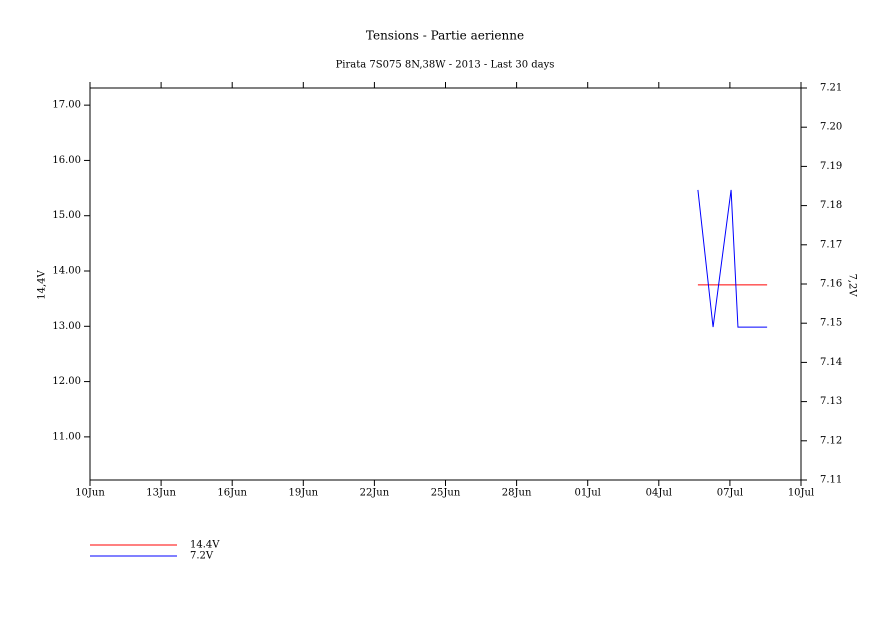 The image size is (891, 630). I want to click on y2-tick-label: 7.16, so click(831, 284).